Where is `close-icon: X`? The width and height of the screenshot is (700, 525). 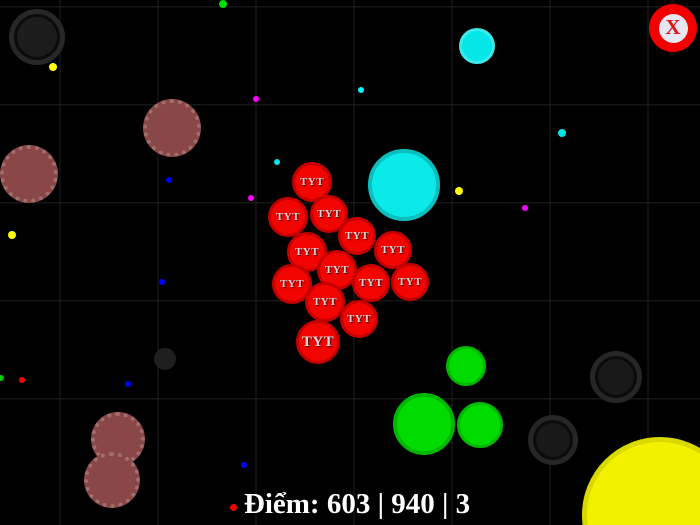
close-icon: X is located at coordinates (673, 28).